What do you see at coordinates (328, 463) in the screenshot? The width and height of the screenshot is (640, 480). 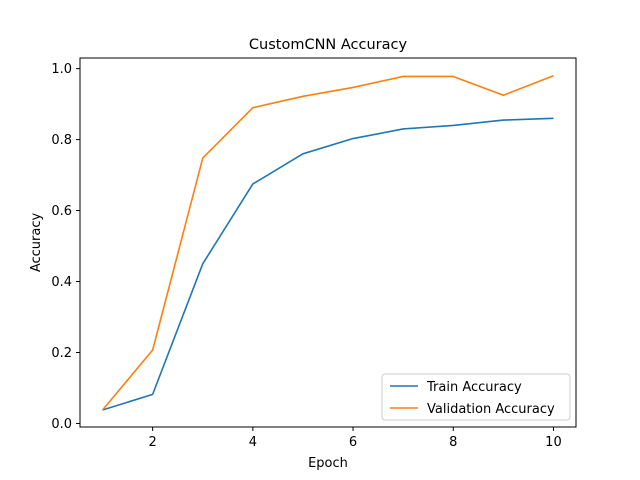 I see `x-axis-label: Epoch` at bounding box center [328, 463].